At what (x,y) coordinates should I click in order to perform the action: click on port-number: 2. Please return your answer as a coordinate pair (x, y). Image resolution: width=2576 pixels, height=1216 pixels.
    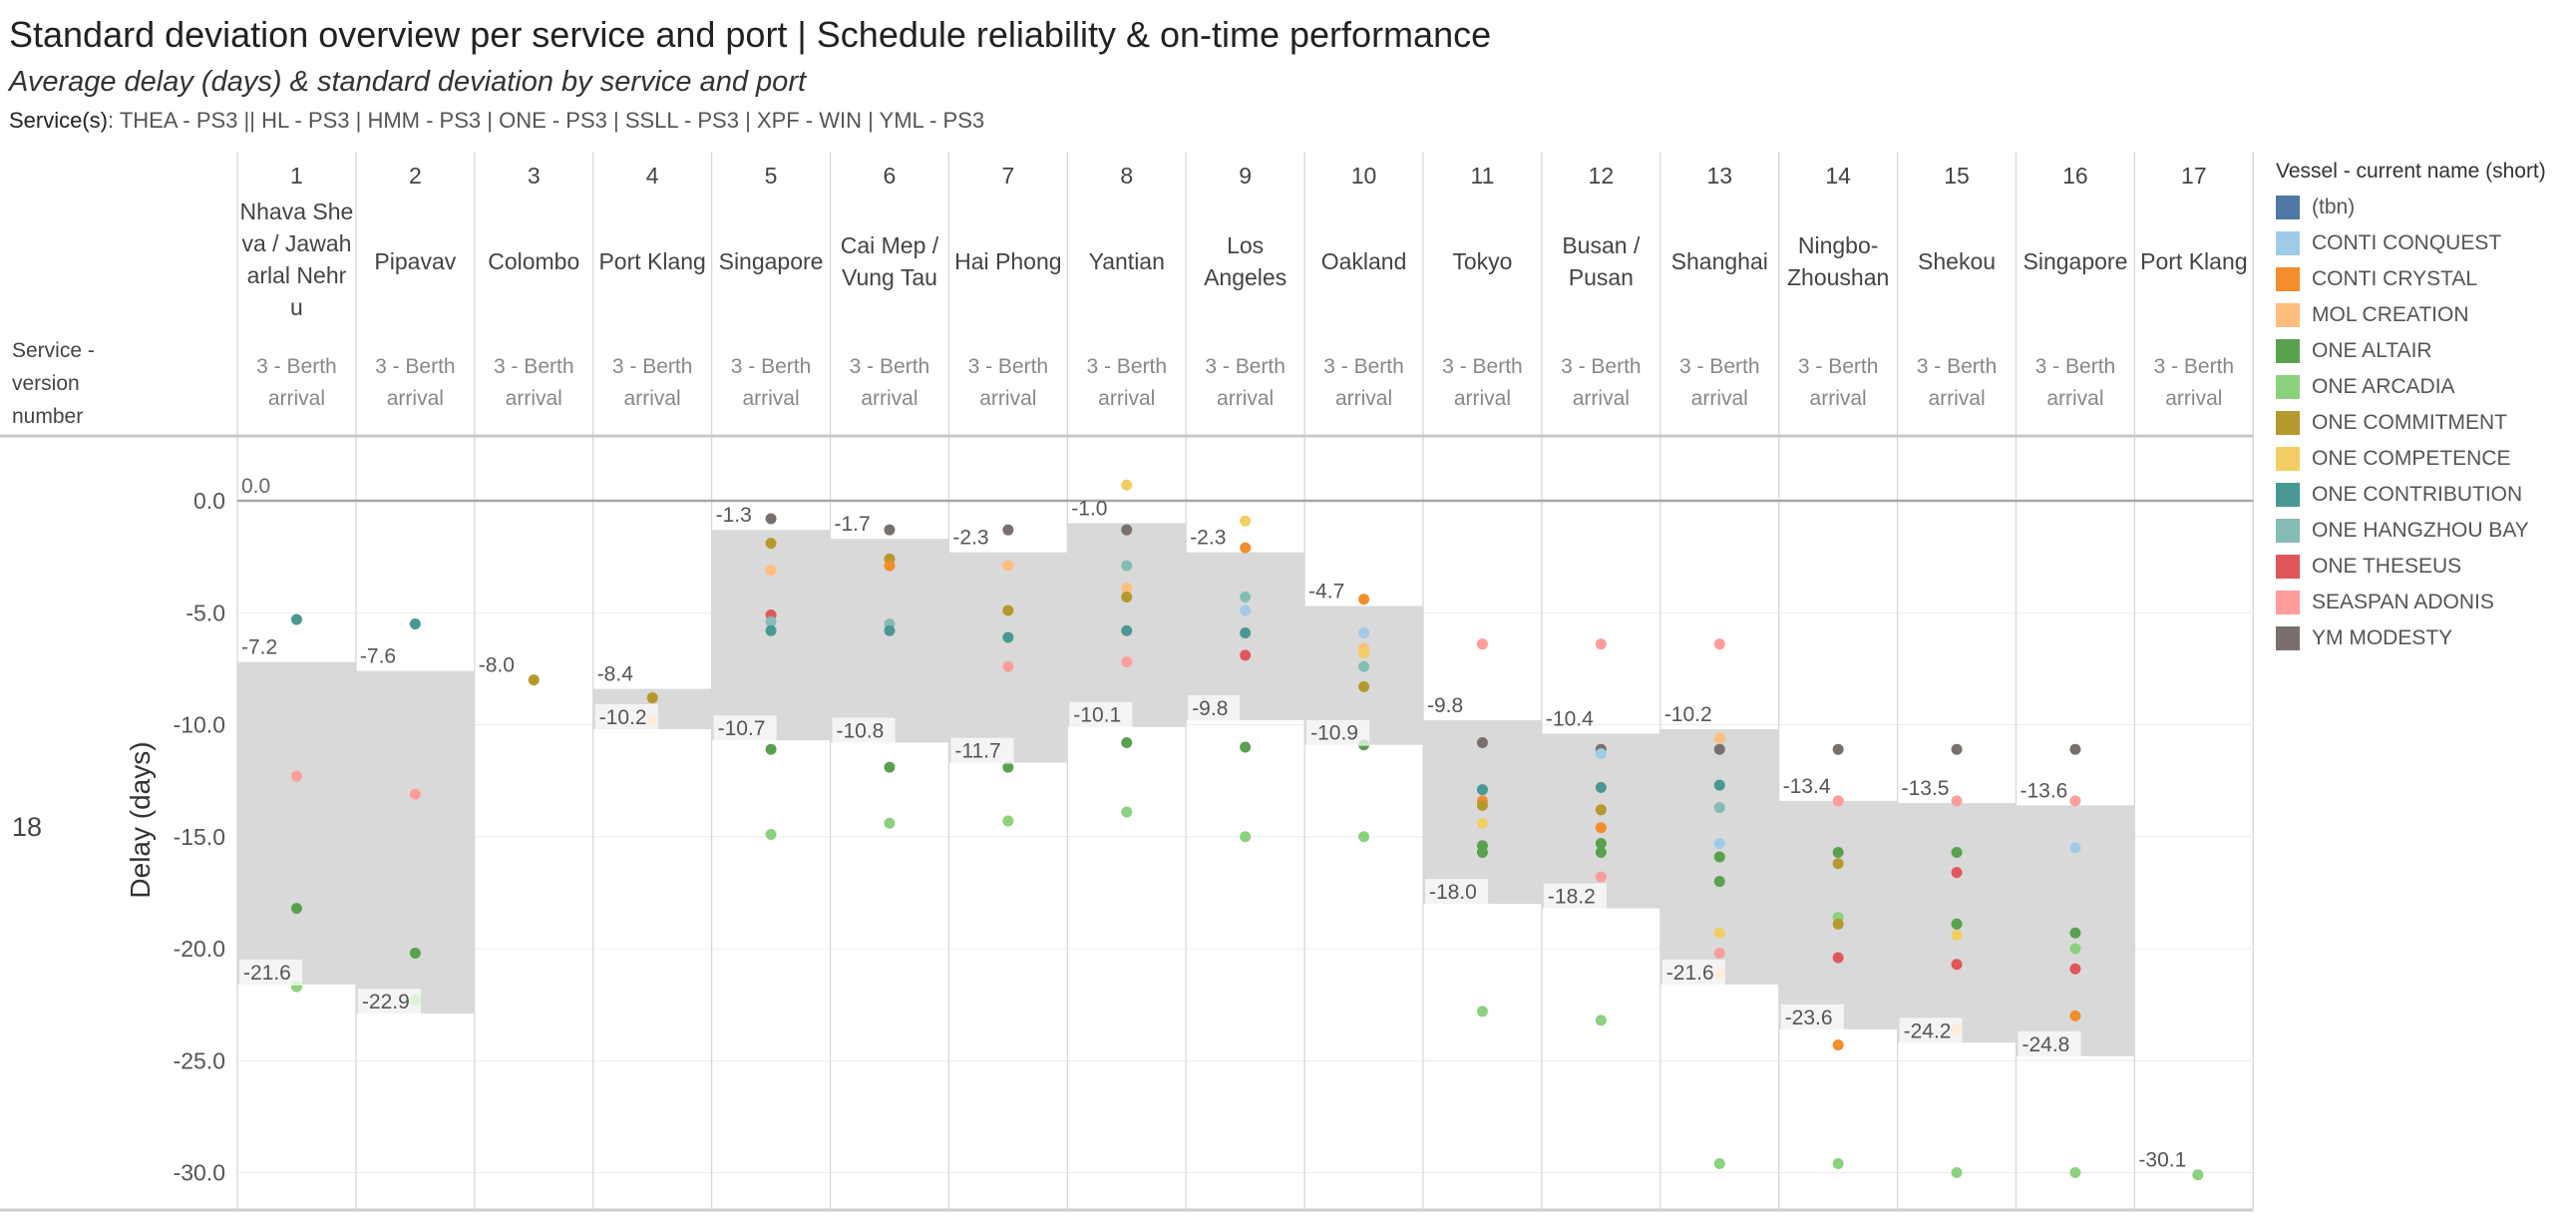
    Looking at the image, I should click on (416, 176).